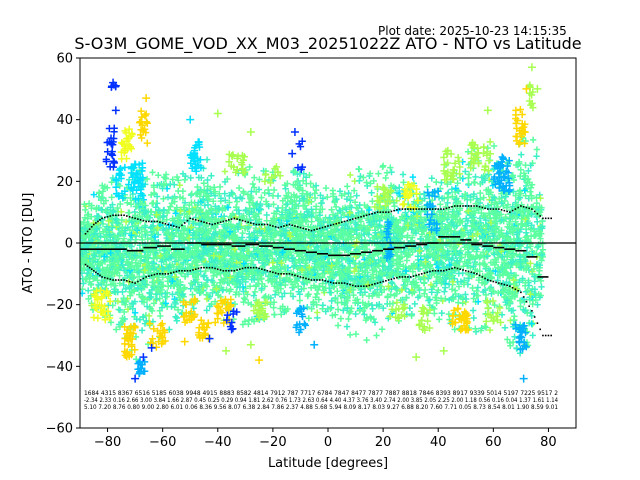 The image size is (640, 480). Describe the element at coordinates (472, 31) in the screenshot. I see `plot-date: Plot date: 2025-10-23 14:15:35` at that location.